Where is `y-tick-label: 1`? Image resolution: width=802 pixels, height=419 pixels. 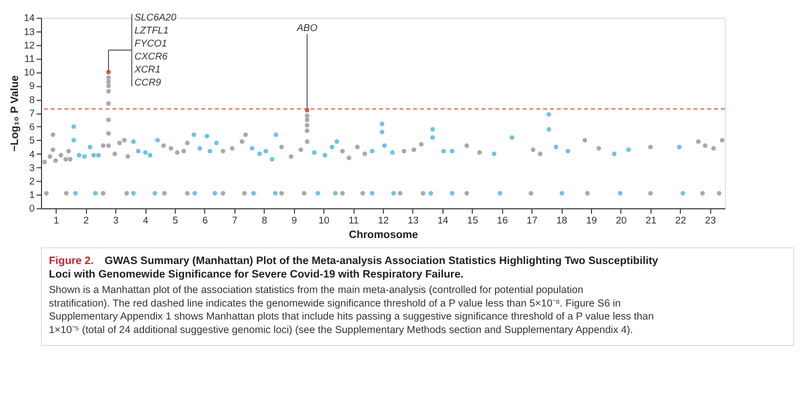 y-tick-label: 1 is located at coordinates (32, 196).